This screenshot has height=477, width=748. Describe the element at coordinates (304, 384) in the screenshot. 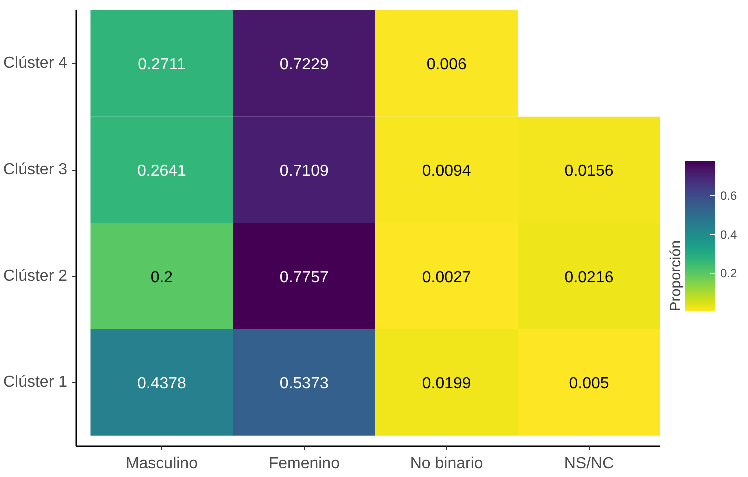

I see `data-label: 0.5373` at that location.